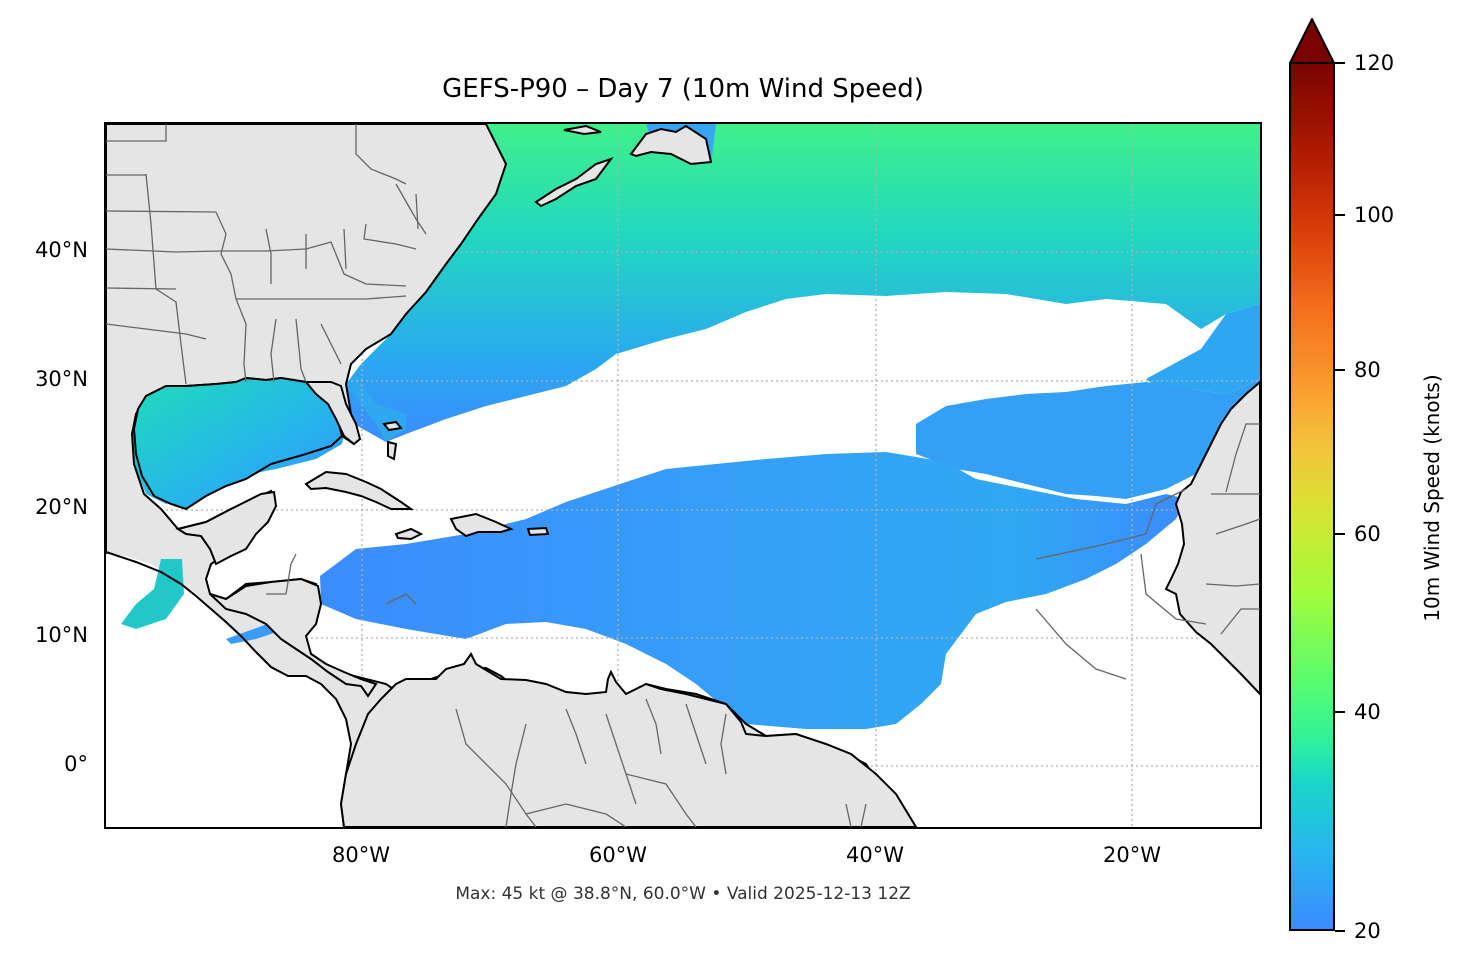  What do you see at coordinates (332, 413) in the screenshot?
I see `land-florida` at bounding box center [332, 413].